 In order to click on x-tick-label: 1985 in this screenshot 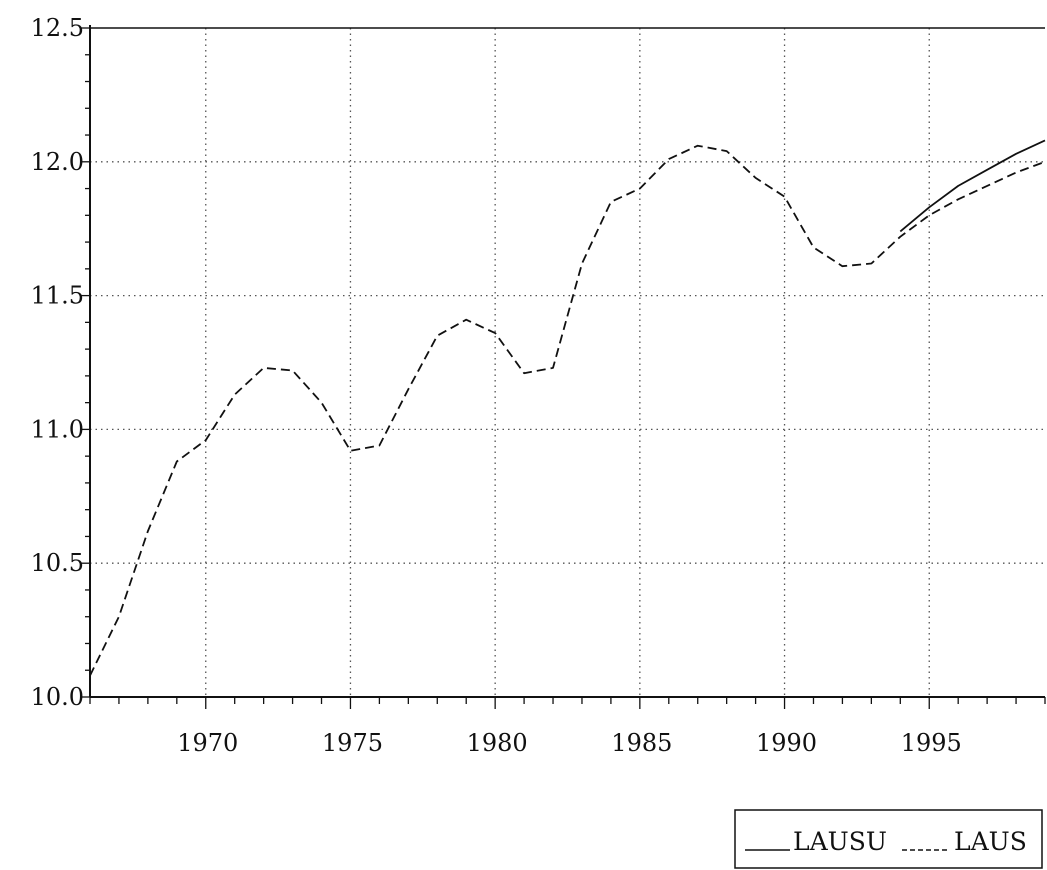, I will do `click(641, 743)`.